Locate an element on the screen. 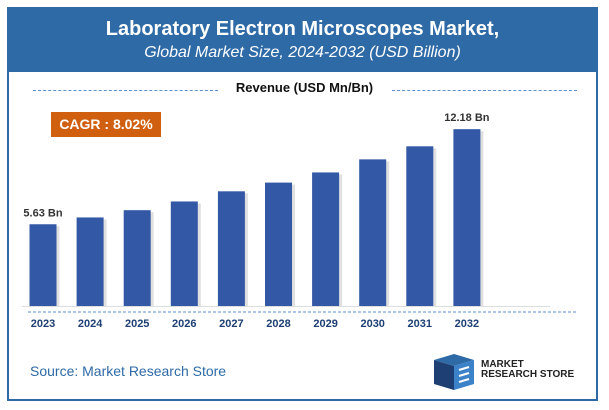  bar-2024 is located at coordinates (90, 261).